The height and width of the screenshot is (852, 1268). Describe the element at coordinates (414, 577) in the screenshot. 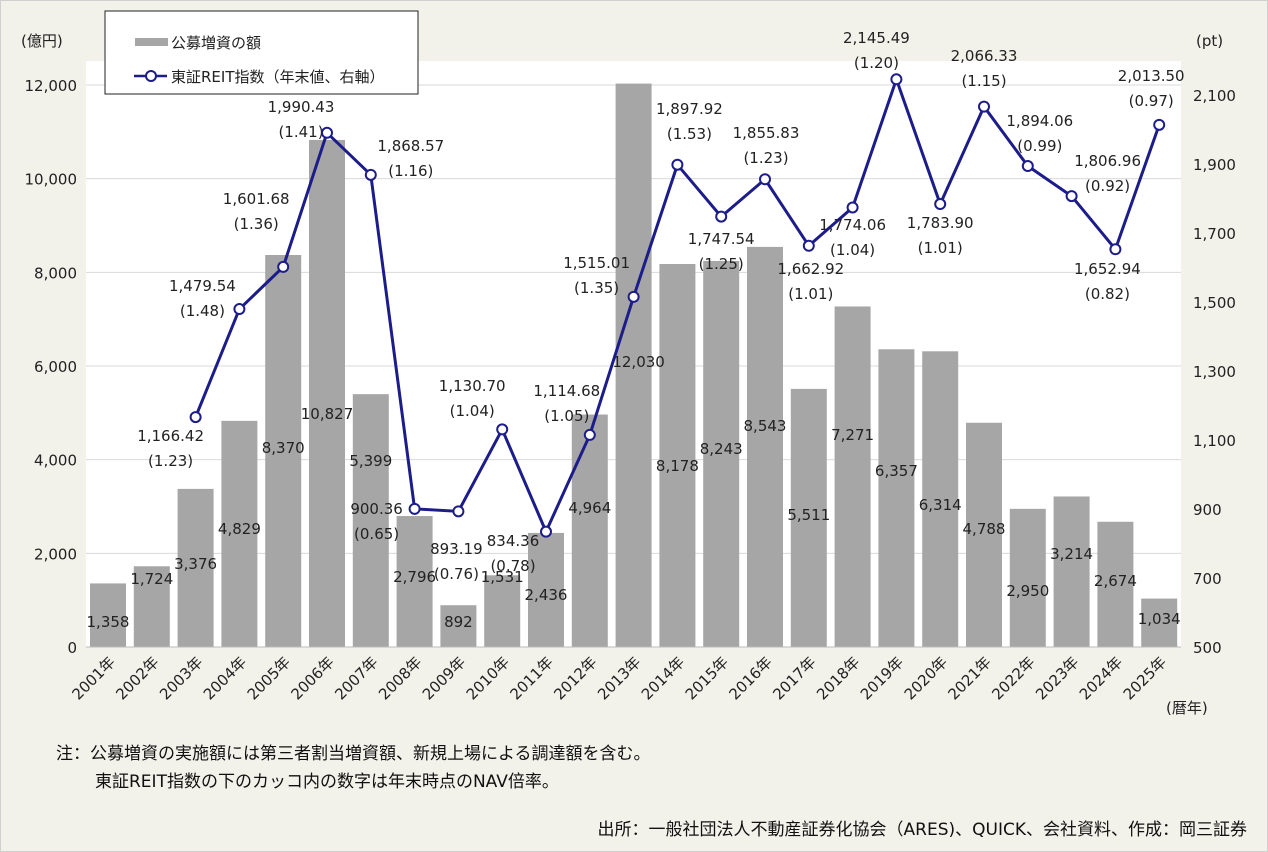

I see `bar-data-label: 2,796` at that location.